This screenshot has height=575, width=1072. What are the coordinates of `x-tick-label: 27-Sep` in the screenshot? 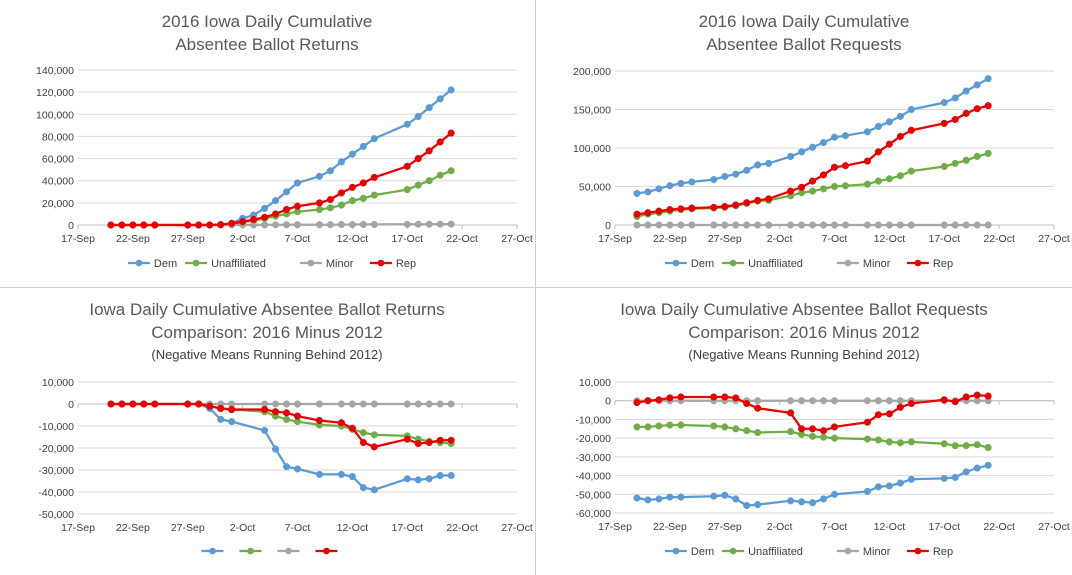 It's located at (188, 239).